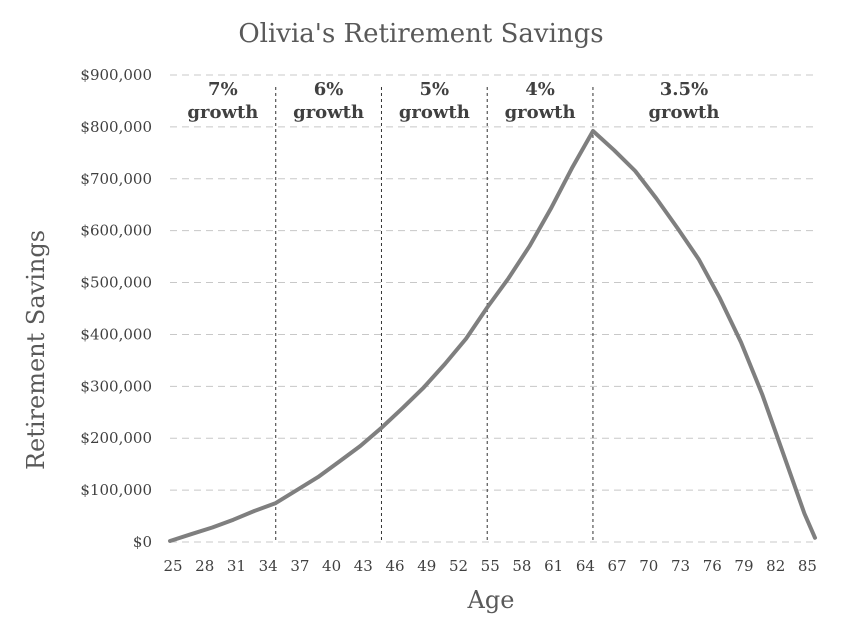  Describe the element at coordinates (521, 566) in the screenshot. I see `x-tick-label: 58` at that location.